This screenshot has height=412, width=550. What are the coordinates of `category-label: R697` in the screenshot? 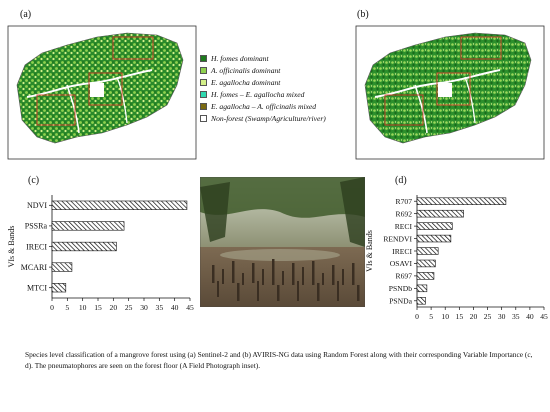 It's located at (404, 276).